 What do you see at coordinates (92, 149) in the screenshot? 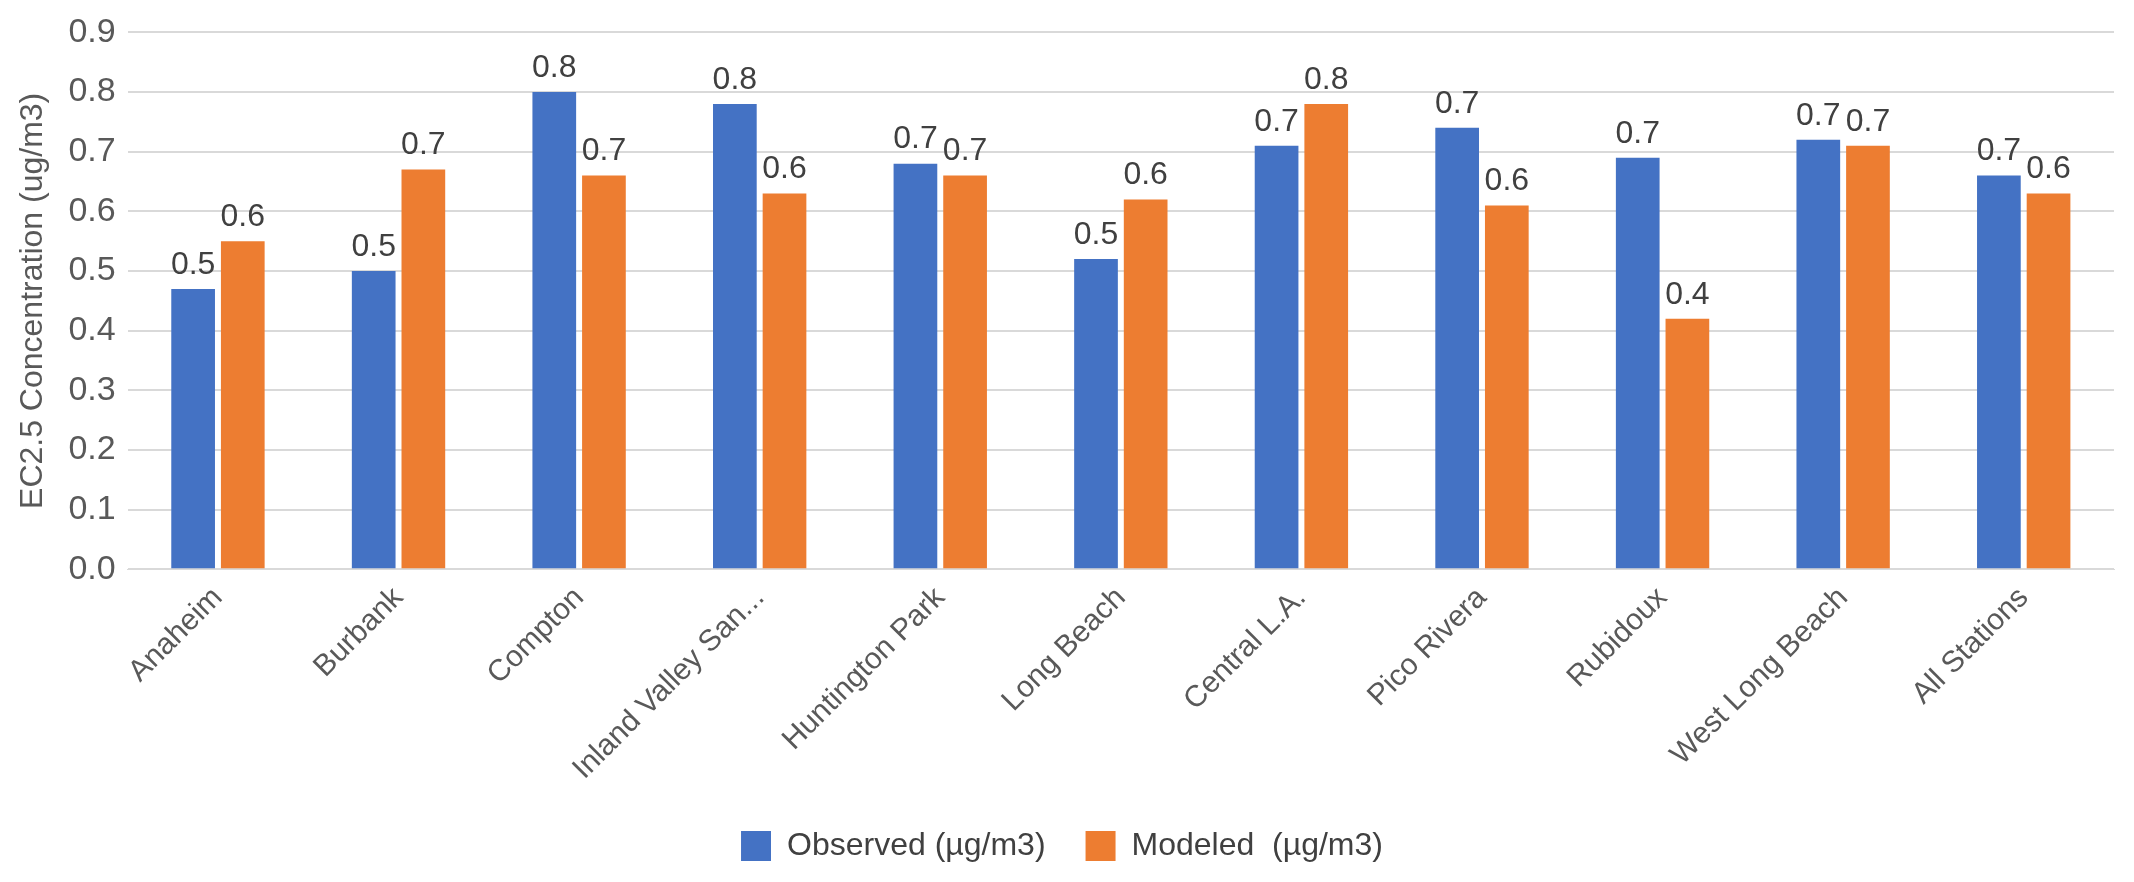
I see `y-tick-label: 0.7` at bounding box center [92, 149].